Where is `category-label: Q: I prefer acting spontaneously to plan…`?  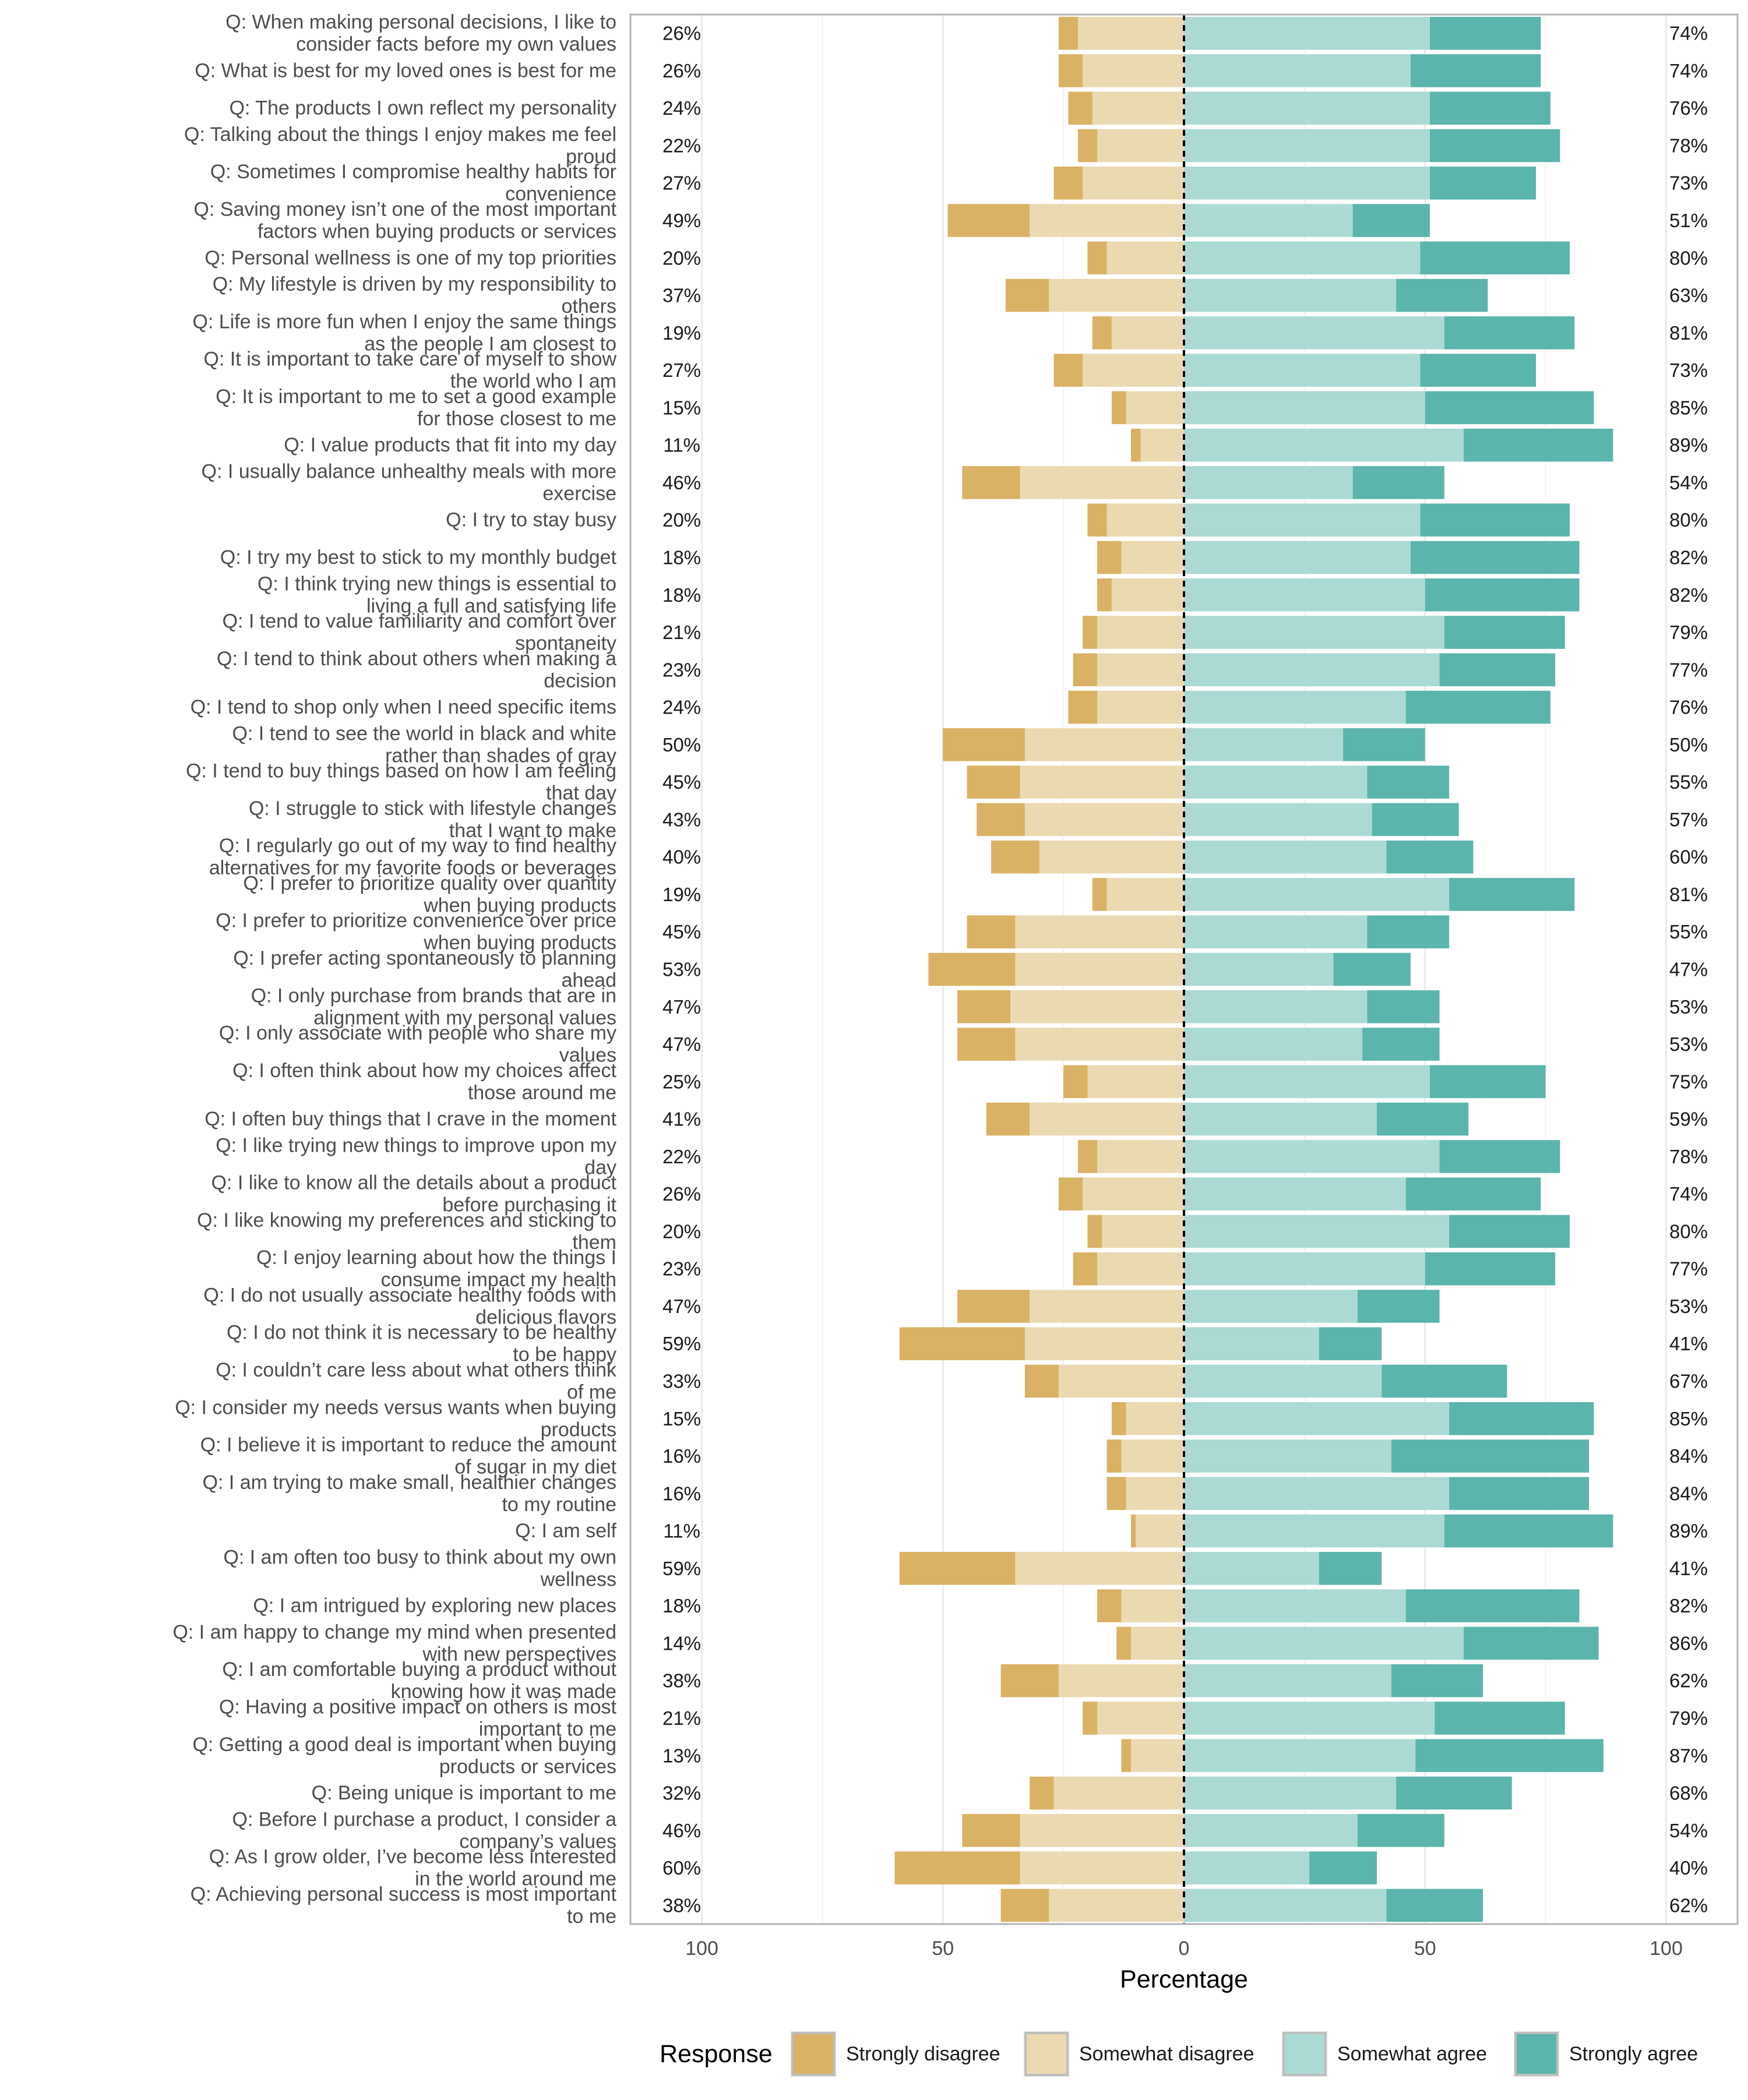 category-label: Q: I prefer acting spontaneously to plan… is located at coordinates (424, 969).